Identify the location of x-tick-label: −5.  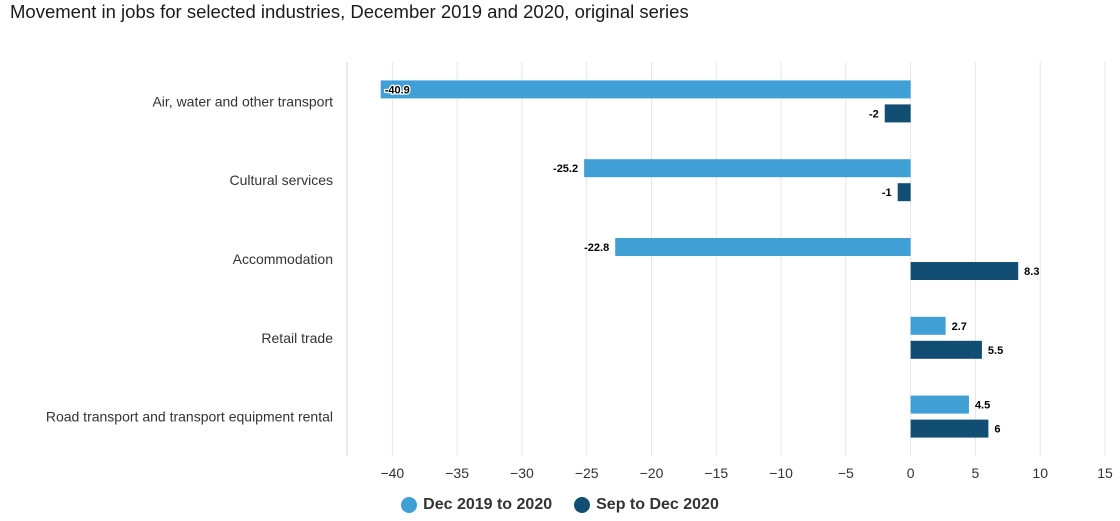
(846, 473).